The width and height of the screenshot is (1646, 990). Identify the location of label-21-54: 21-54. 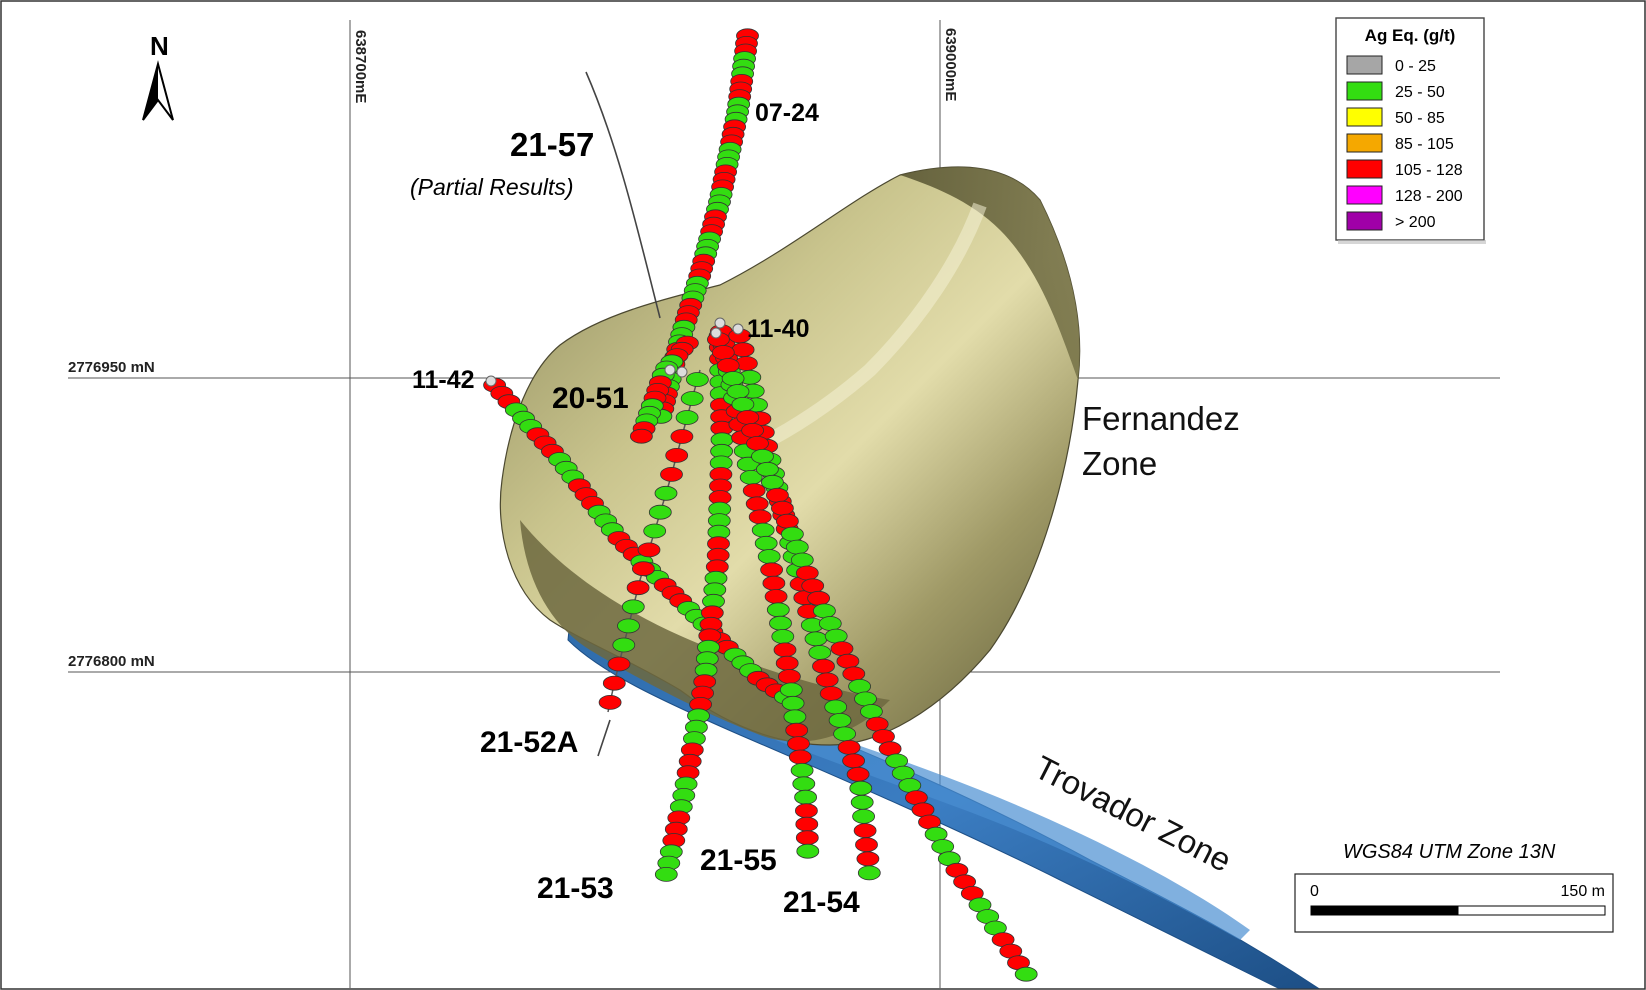
(821, 902).